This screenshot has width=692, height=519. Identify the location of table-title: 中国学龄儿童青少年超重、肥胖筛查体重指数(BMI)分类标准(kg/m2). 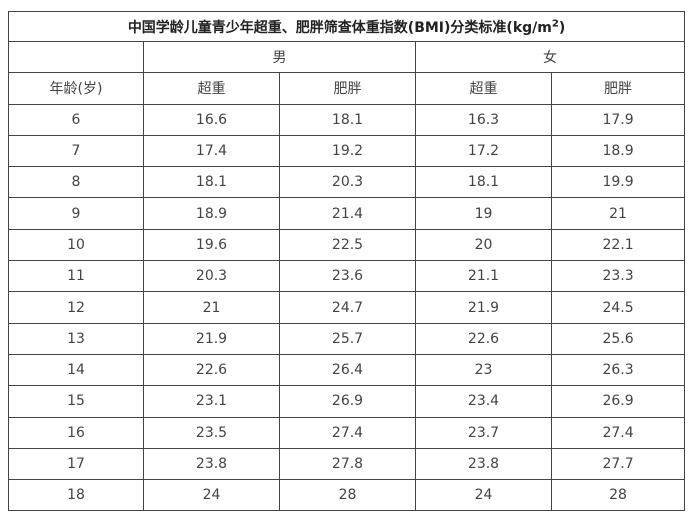
(346, 26).